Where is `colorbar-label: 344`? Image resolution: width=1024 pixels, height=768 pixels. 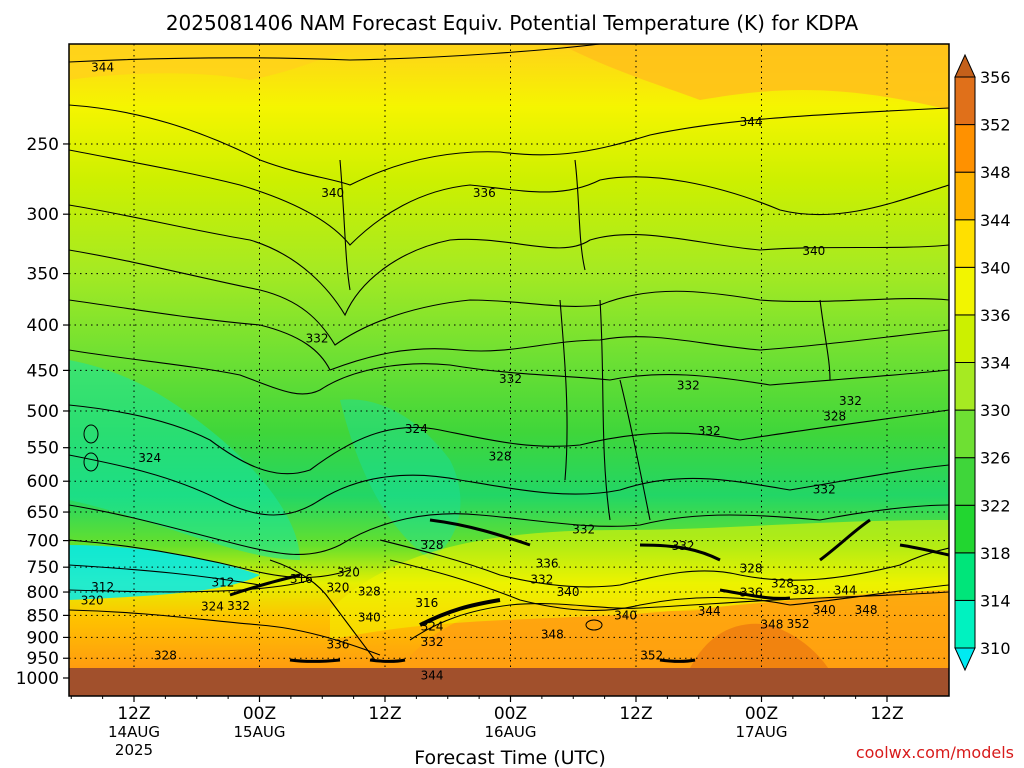 colorbar-label: 344 is located at coordinates (995, 220).